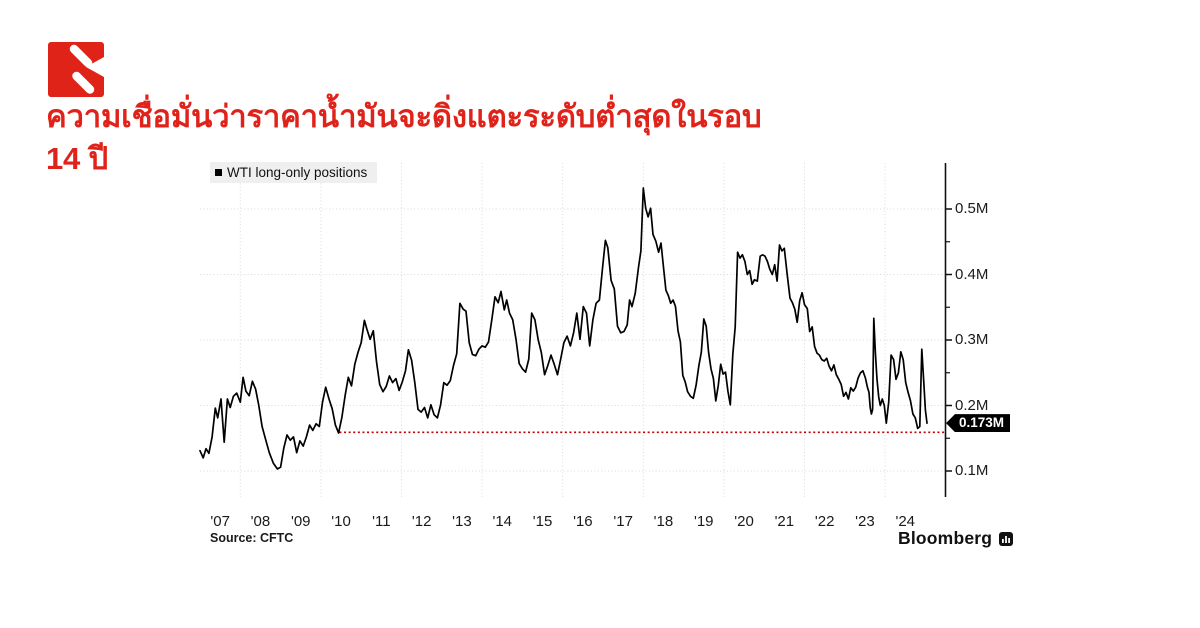 The width and height of the screenshot is (1200, 628). What do you see at coordinates (663, 521) in the screenshot?
I see `x-axis-label: '18` at bounding box center [663, 521].